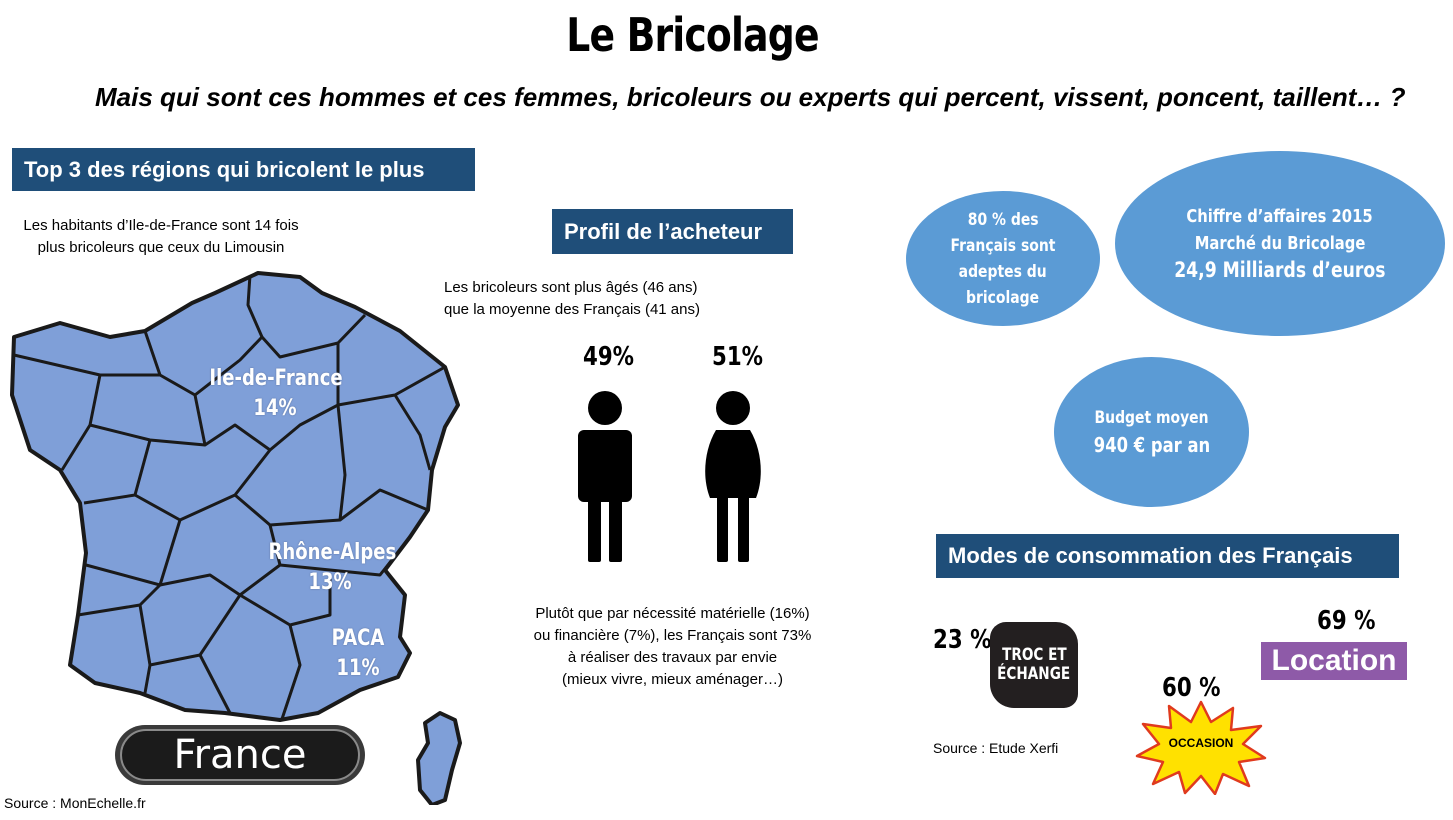  I want to click on region-name: Ile-de-France, so click(276, 378).